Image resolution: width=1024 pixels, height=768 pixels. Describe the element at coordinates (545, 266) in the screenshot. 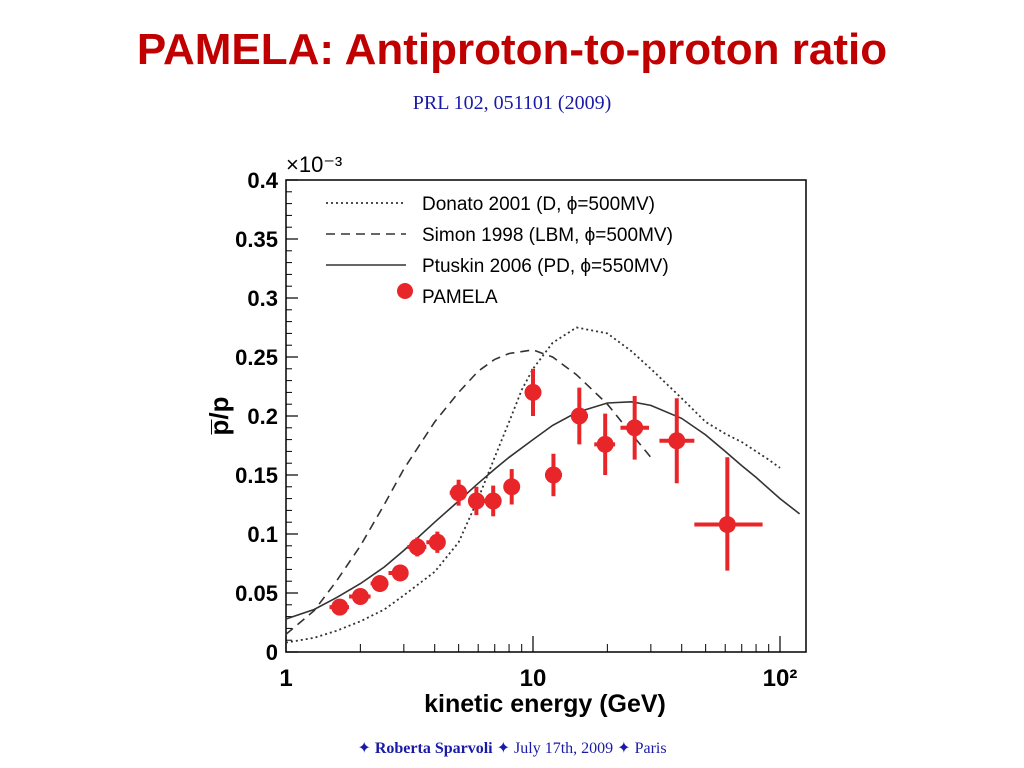

I see `legend-entry: Ptuskin 2006 (PD, ϕ=550MV)` at that location.